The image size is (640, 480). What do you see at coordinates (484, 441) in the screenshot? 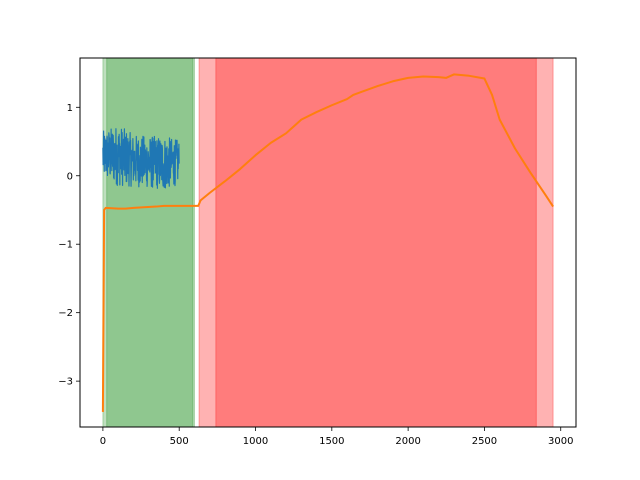
I see `x-tick-label: 2500` at bounding box center [484, 441].